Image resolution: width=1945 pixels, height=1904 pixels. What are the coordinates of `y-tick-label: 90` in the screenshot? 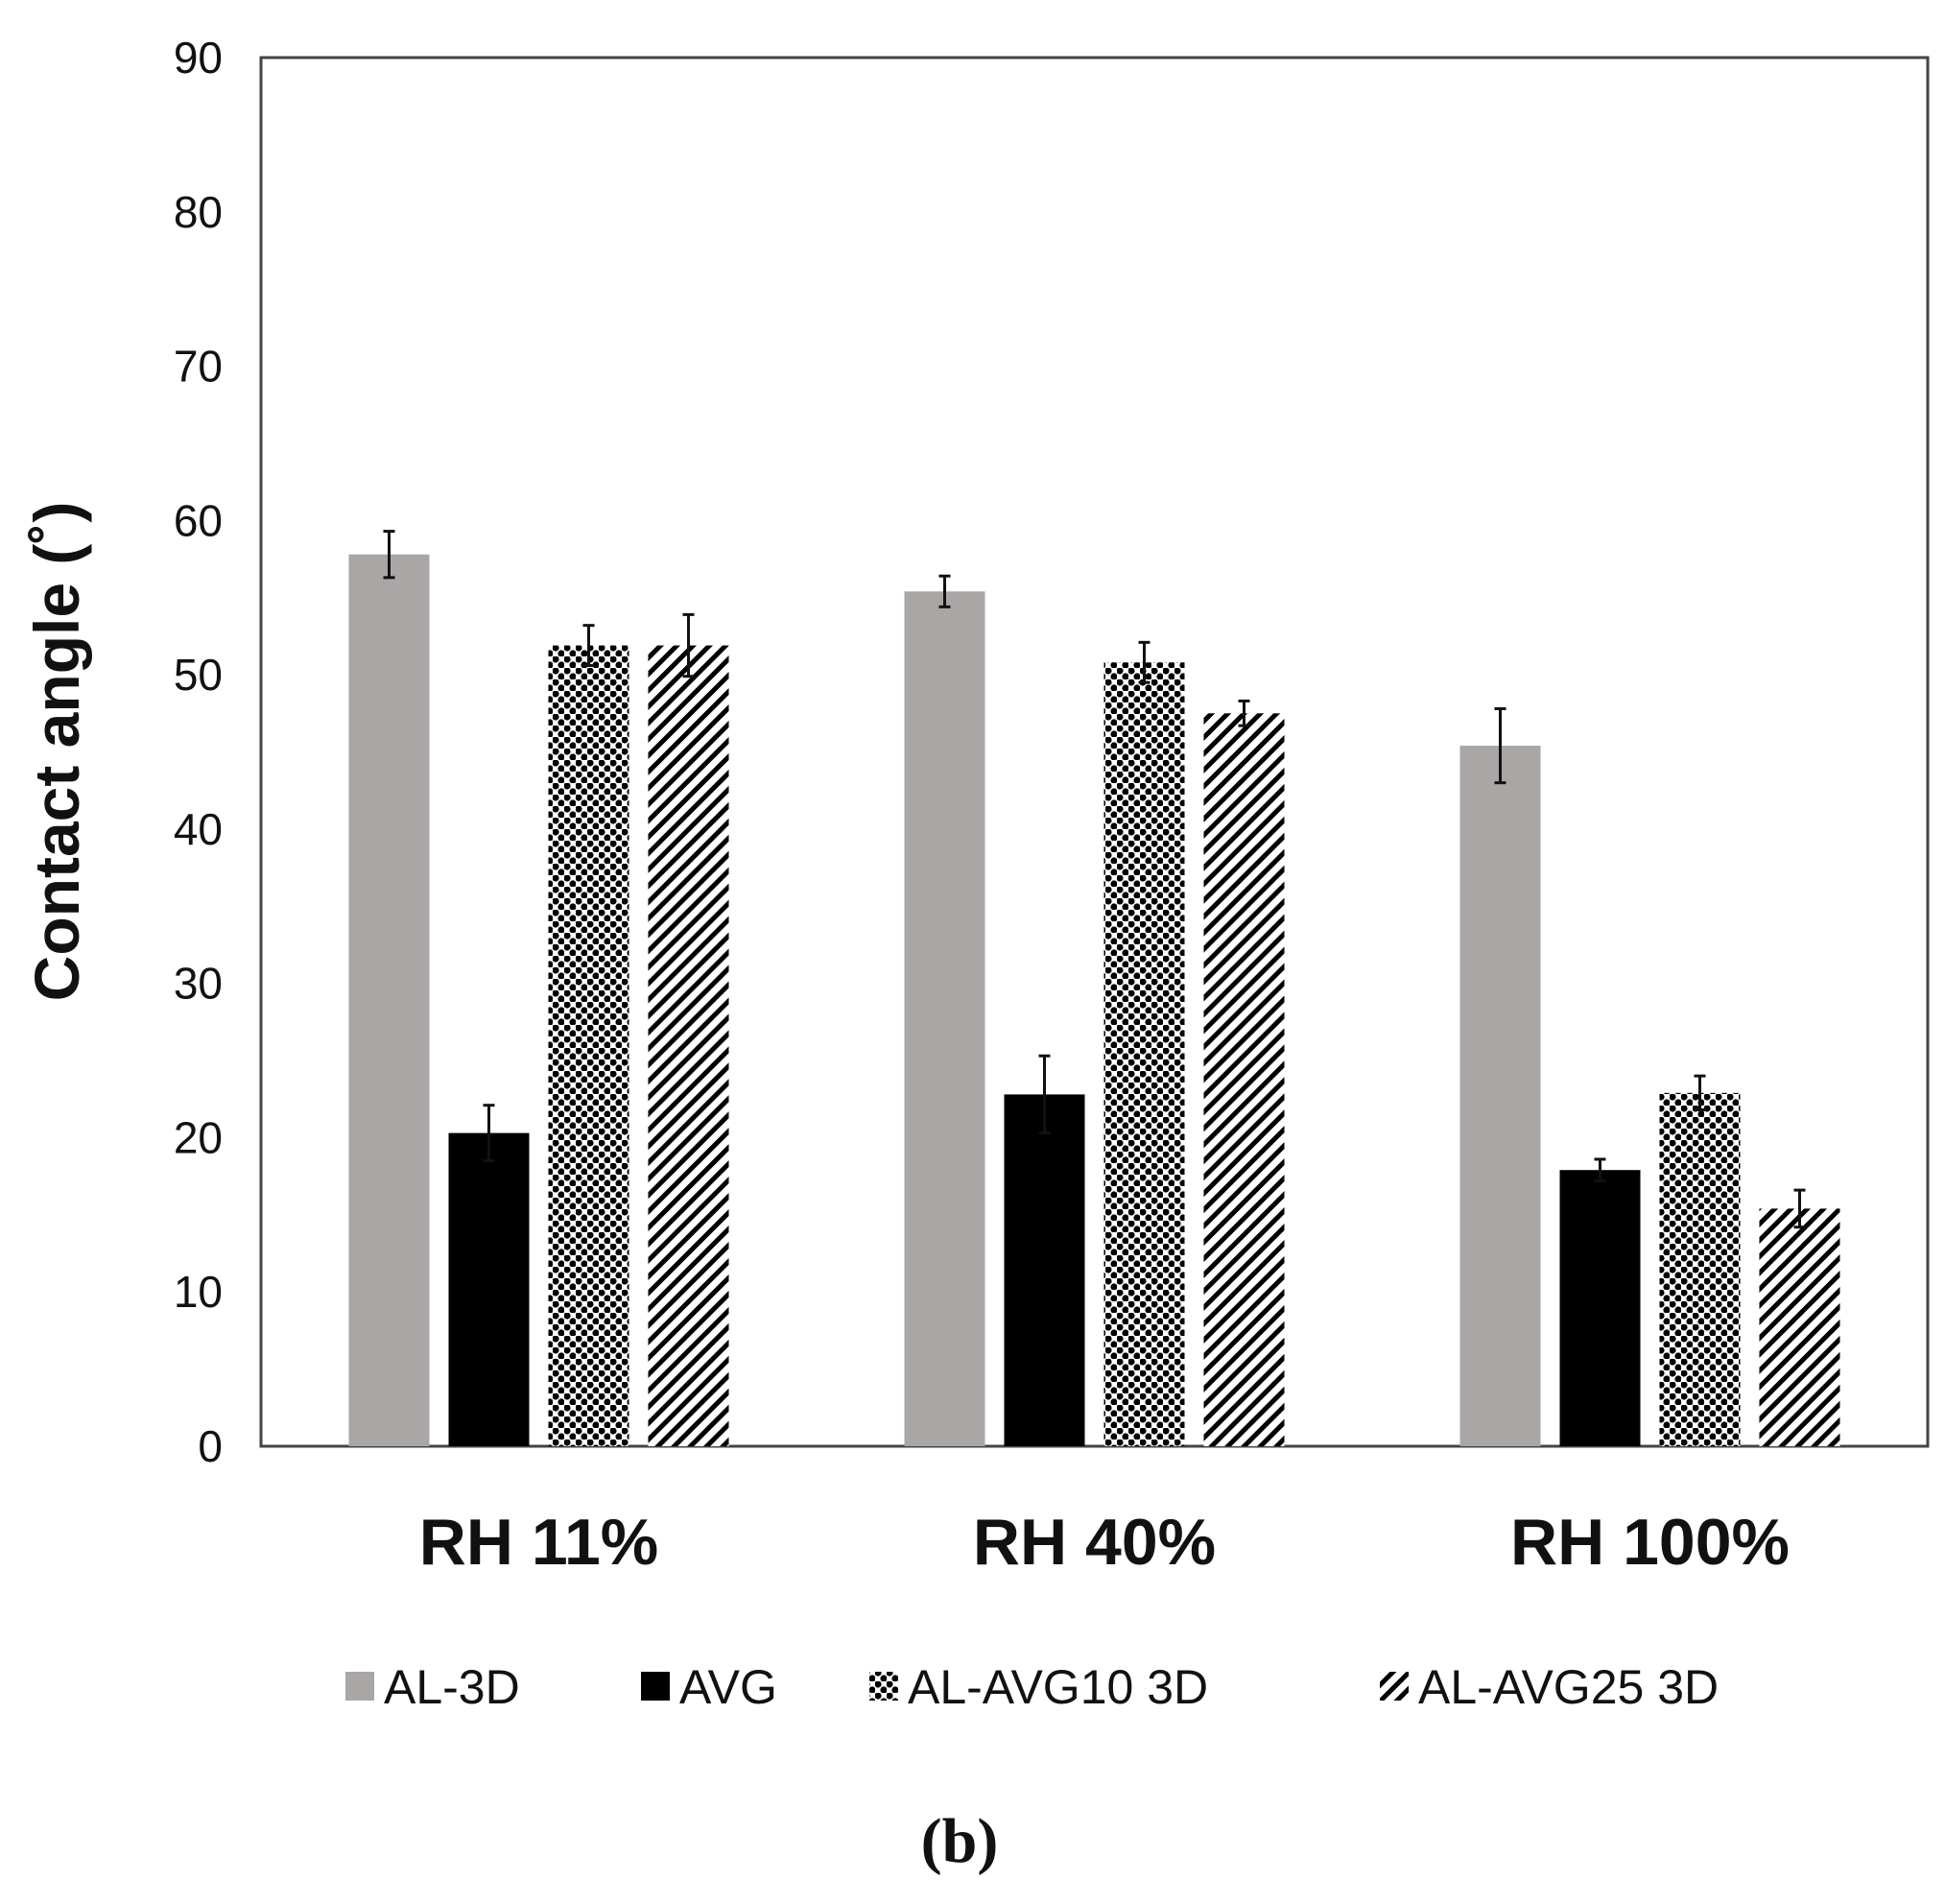 It's located at (198, 58).